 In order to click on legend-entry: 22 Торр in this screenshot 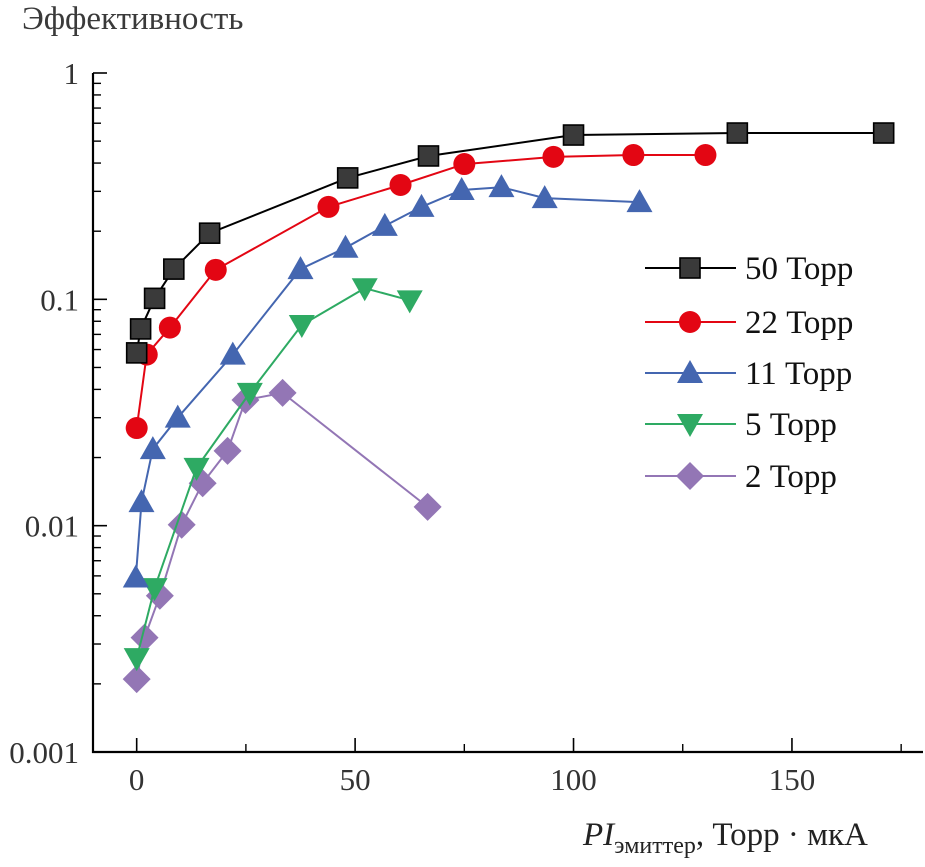, I will do `click(749, 323)`.